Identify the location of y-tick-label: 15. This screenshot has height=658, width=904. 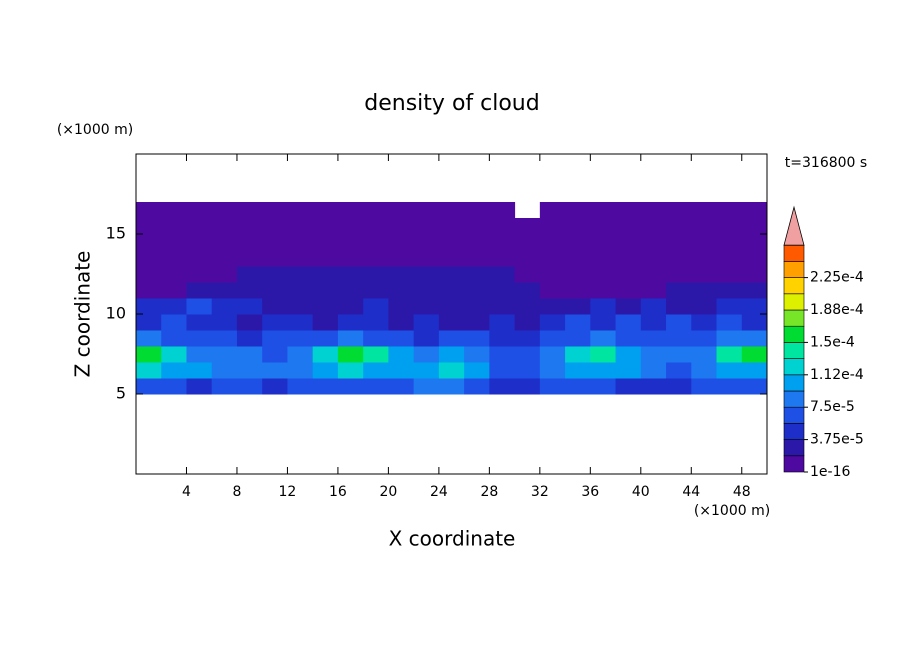
(116, 233).